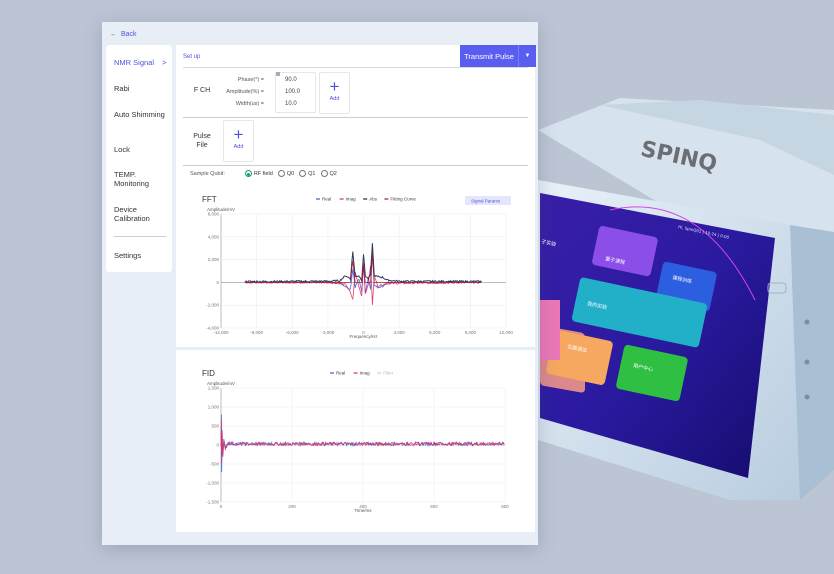 The height and width of the screenshot is (574, 834). Describe the element at coordinates (132, 179) in the screenshot. I see `sidebar-item-temp-monitoring: TEMP. Monitoring` at that location.